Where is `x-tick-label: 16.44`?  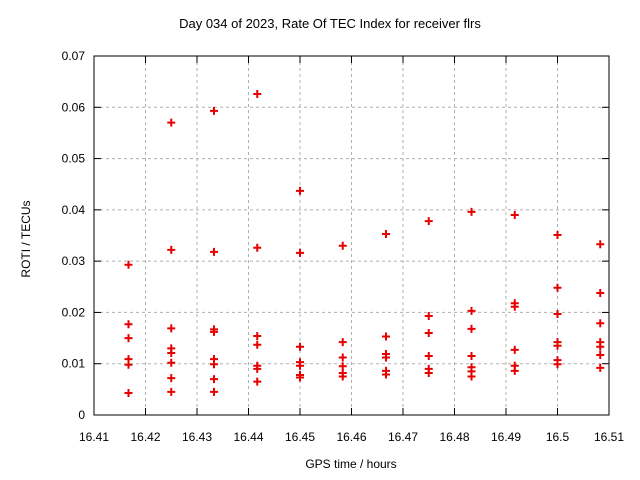 x-tick-label: 16.44 is located at coordinates (248, 437).